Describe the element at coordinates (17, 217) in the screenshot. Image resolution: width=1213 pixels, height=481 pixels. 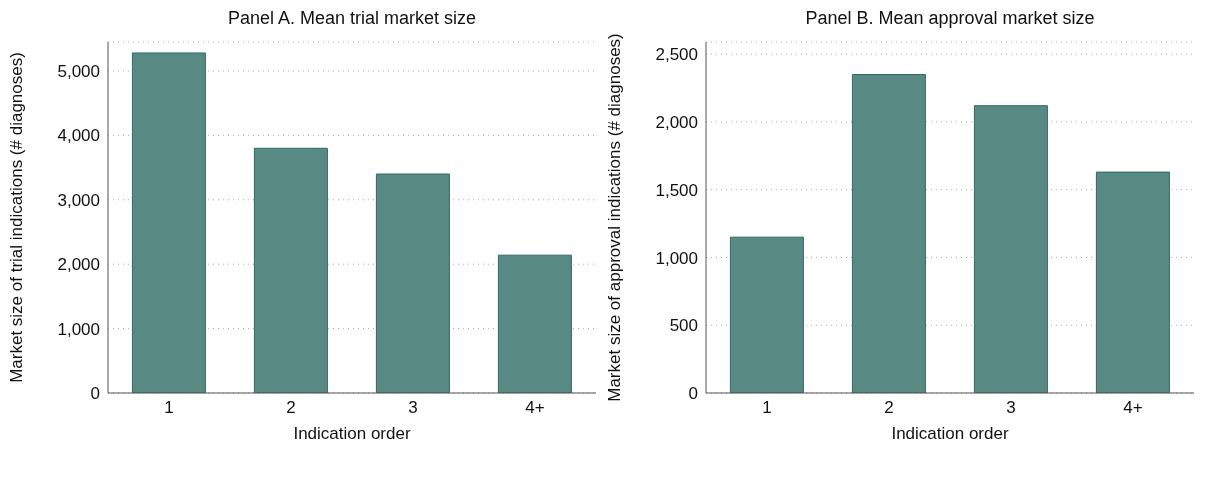
I see `y-axis-title: Market size of trial indications (# diagnoses)` at that location.